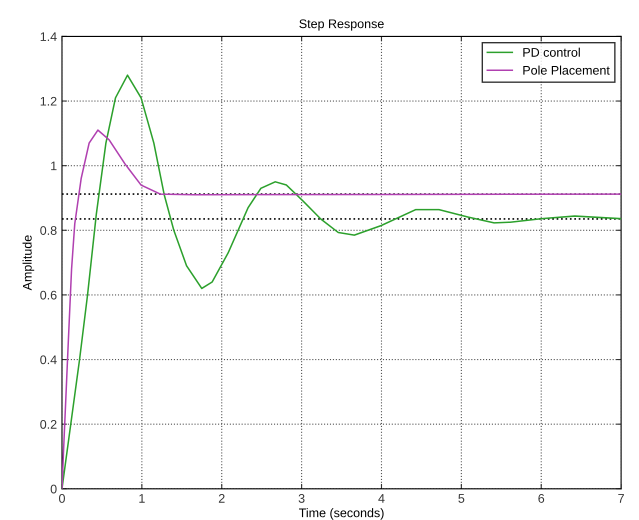  Describe the element at coordinates (461, 498) in the screenshot. I see `x-tick-label: 5` at that location.